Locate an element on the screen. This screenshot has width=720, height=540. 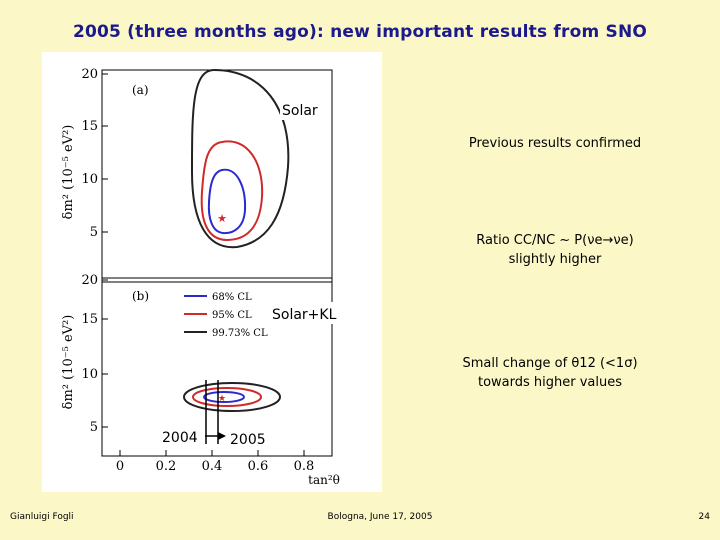
ytick-a-10: 10 is located at coordinates (89, 179).